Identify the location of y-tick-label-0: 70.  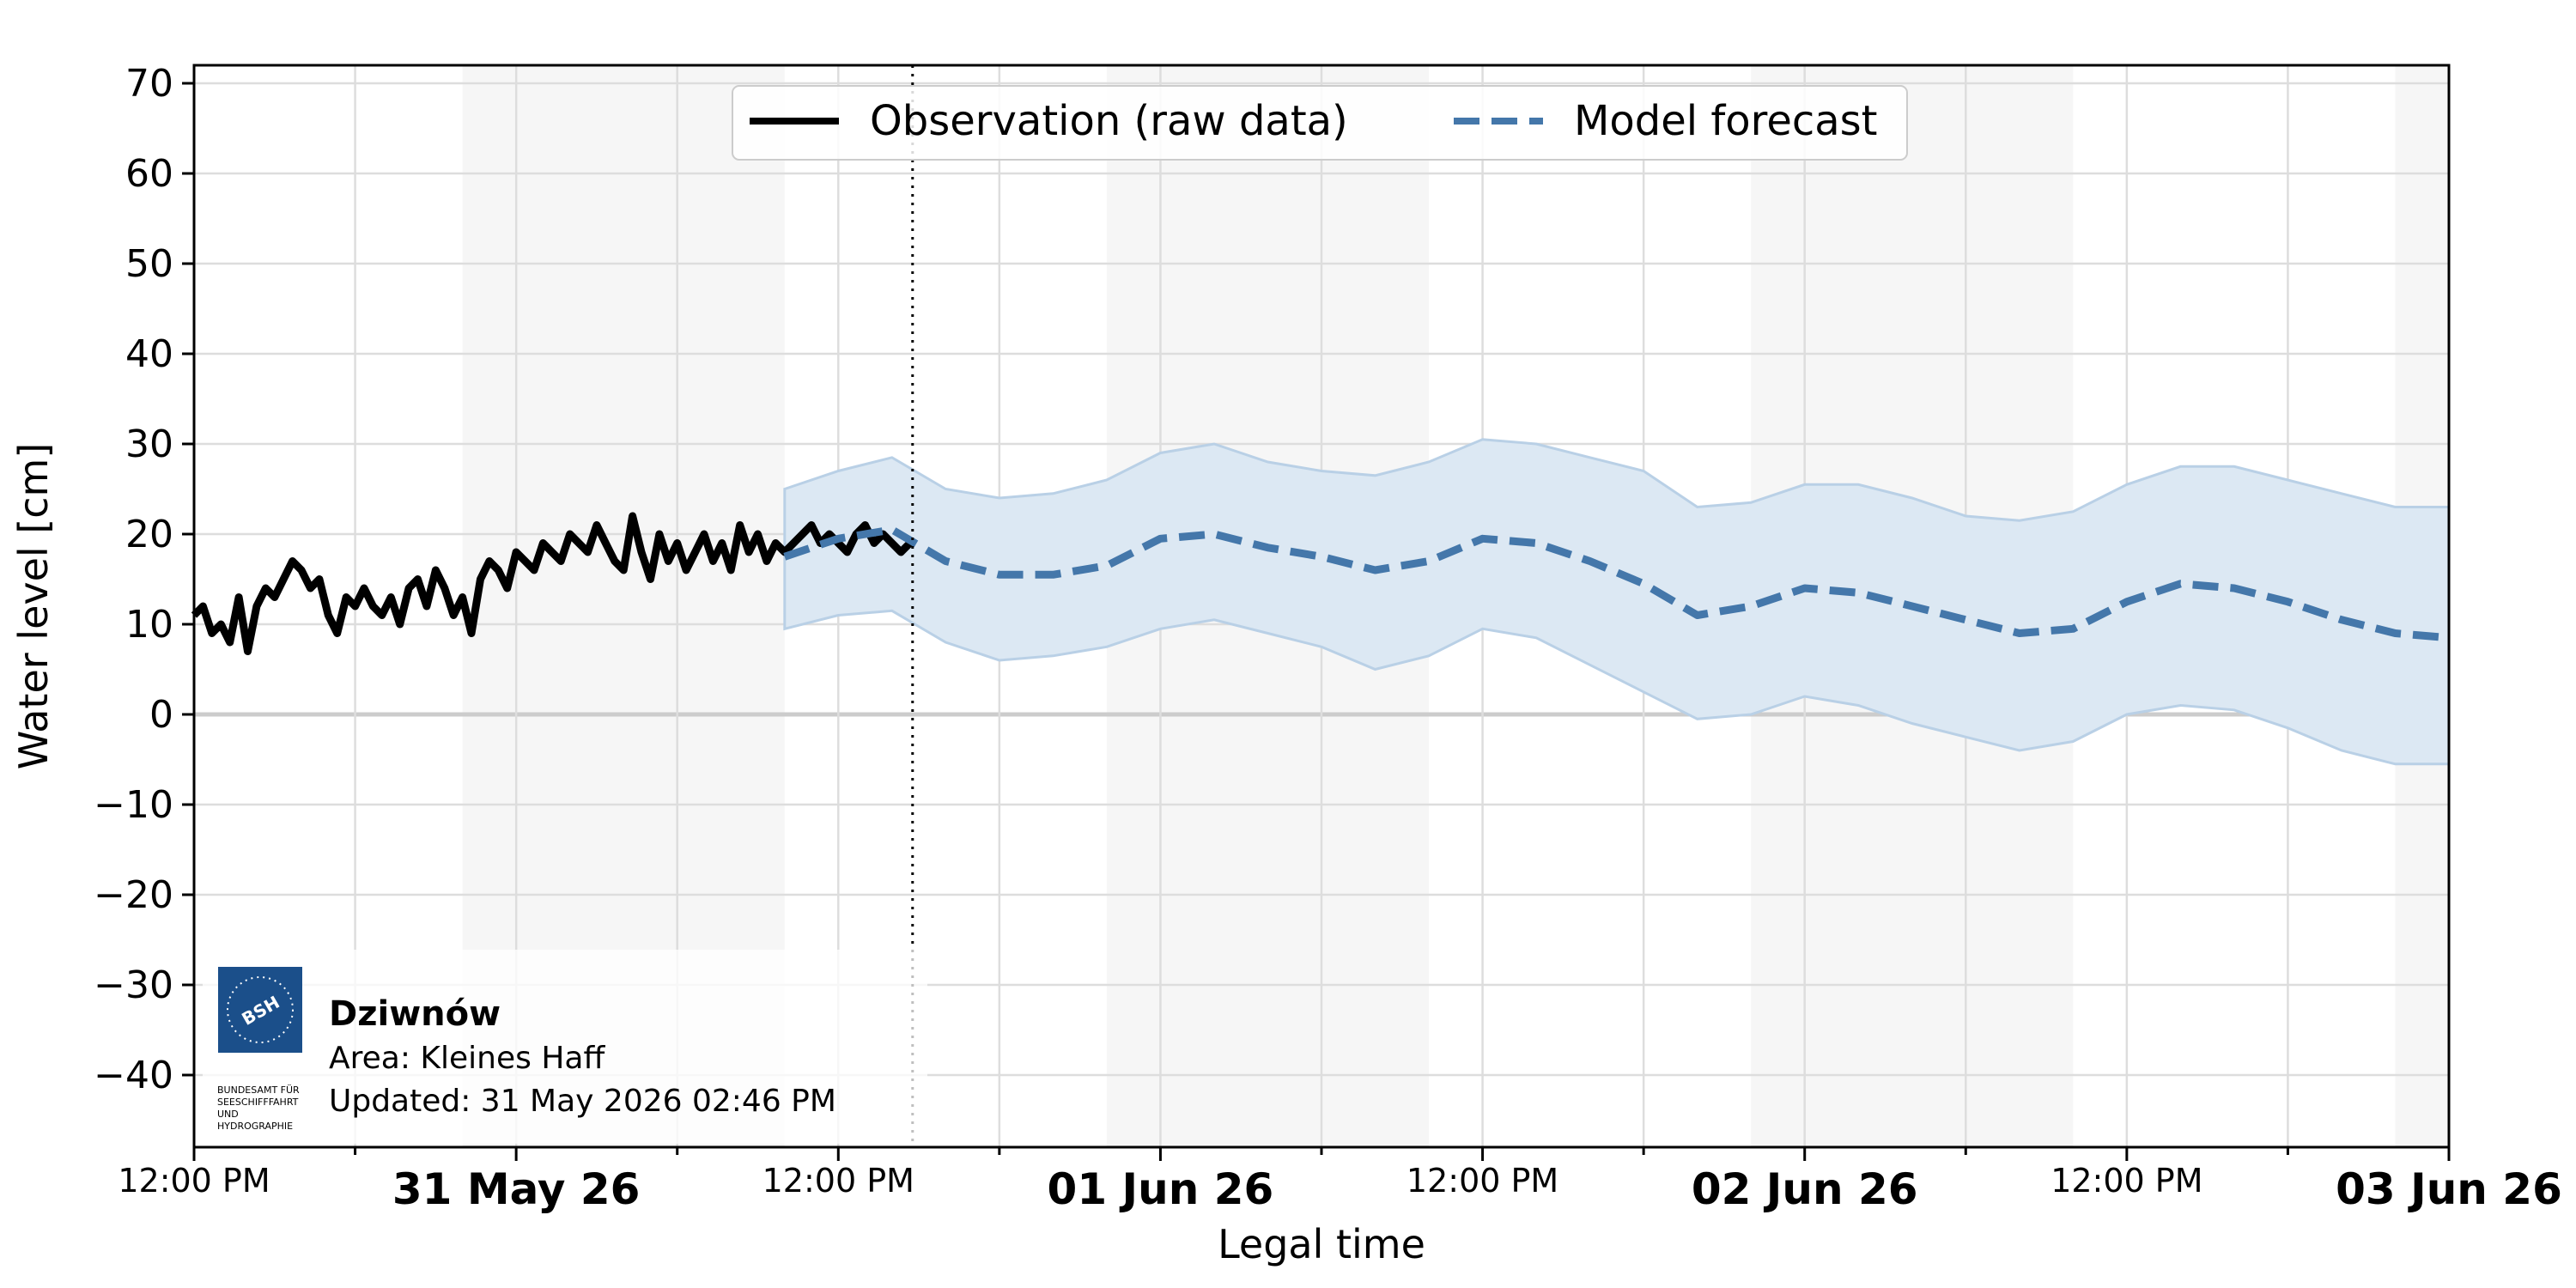
(149, 84).